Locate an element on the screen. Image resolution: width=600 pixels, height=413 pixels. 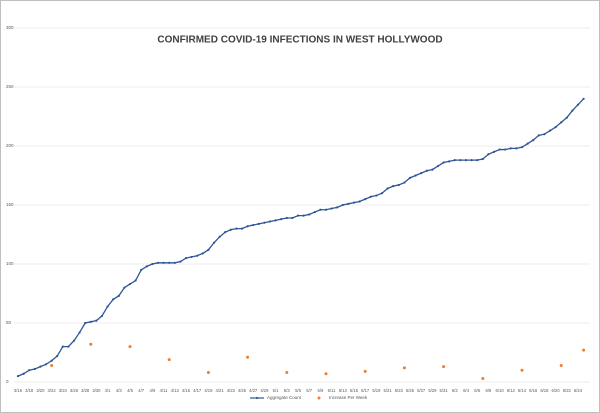
x-tick-label: 4/9 is located at coordinates (152, 390).